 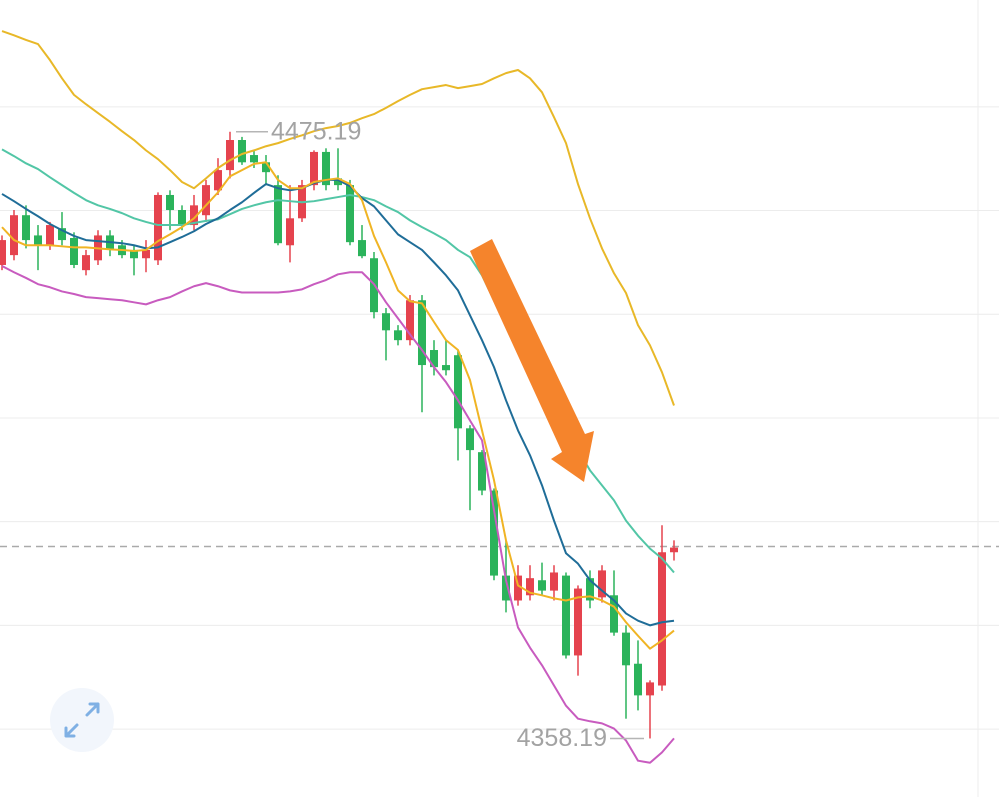 I want to click on expand-button, so click(x=82, y=720).